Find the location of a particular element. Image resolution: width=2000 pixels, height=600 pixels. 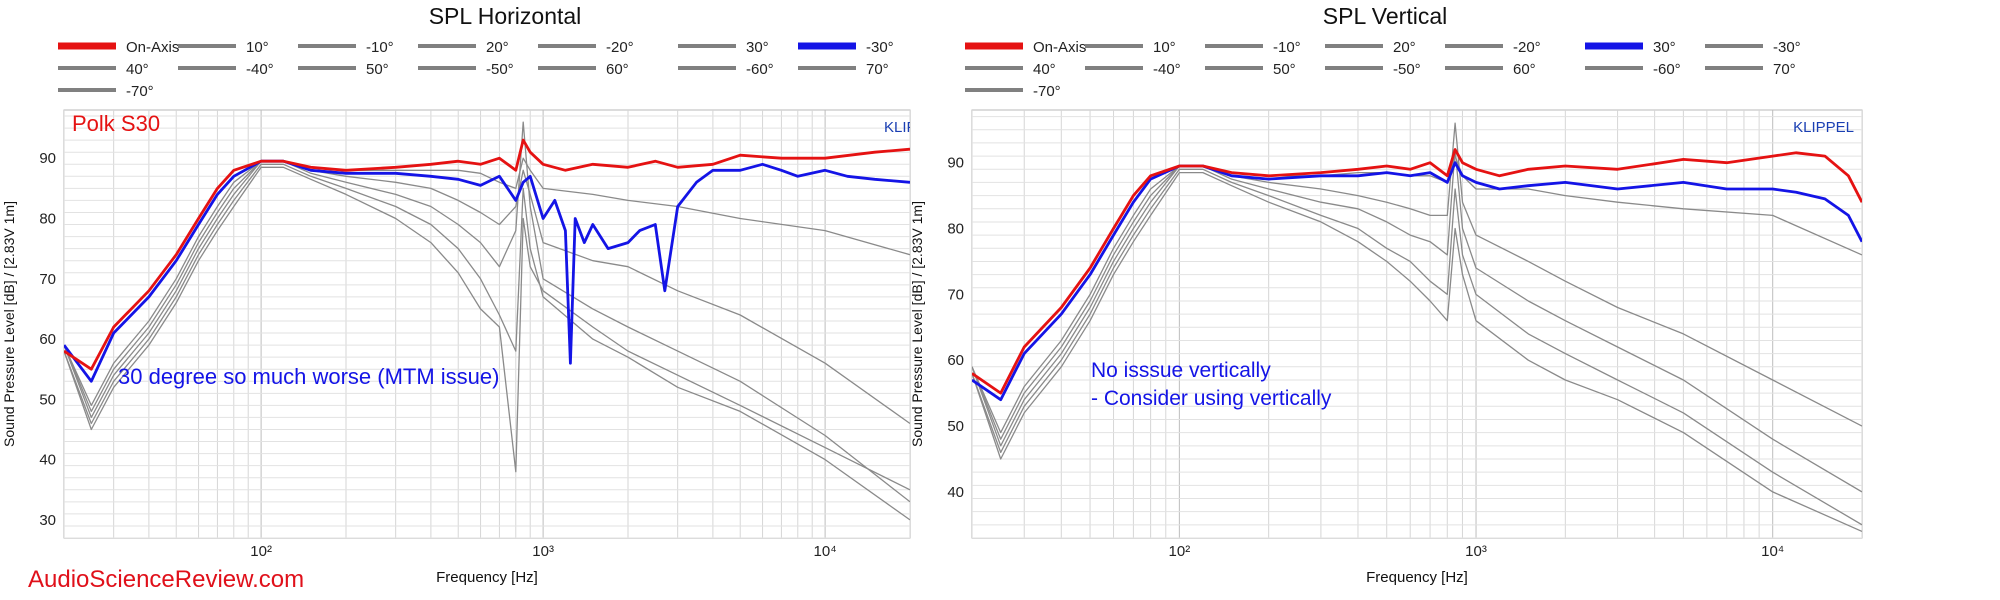

chart-title: SPL Vertical is located at coordinates (1385, 16).